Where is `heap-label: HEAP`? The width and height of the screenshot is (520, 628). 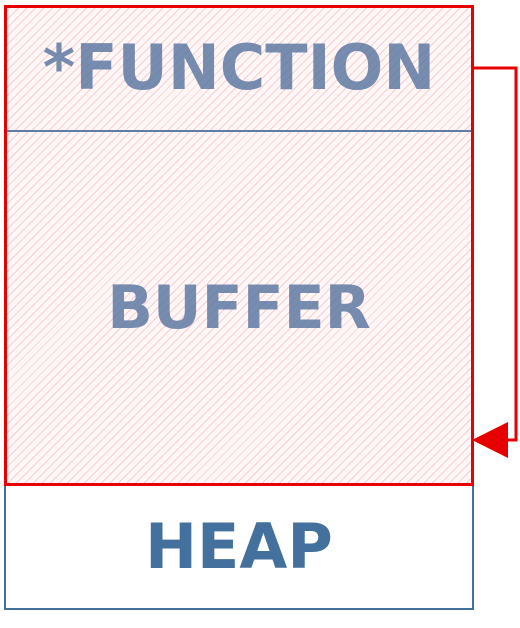
heap-label: HEAP is located at coordinates (239, 546).